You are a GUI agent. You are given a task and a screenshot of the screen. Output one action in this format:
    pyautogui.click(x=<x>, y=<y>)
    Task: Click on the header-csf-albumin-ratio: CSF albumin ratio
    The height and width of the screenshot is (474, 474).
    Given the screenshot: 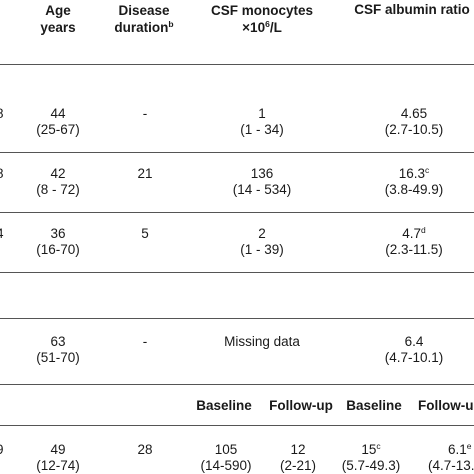 What is the action you would take?
    pyautogui.click(x=412, y=9)
    